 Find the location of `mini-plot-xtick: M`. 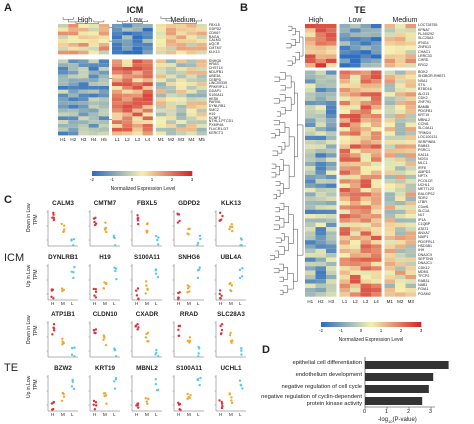

mini-plot-xtick: M is located at coordinates (189, 303).